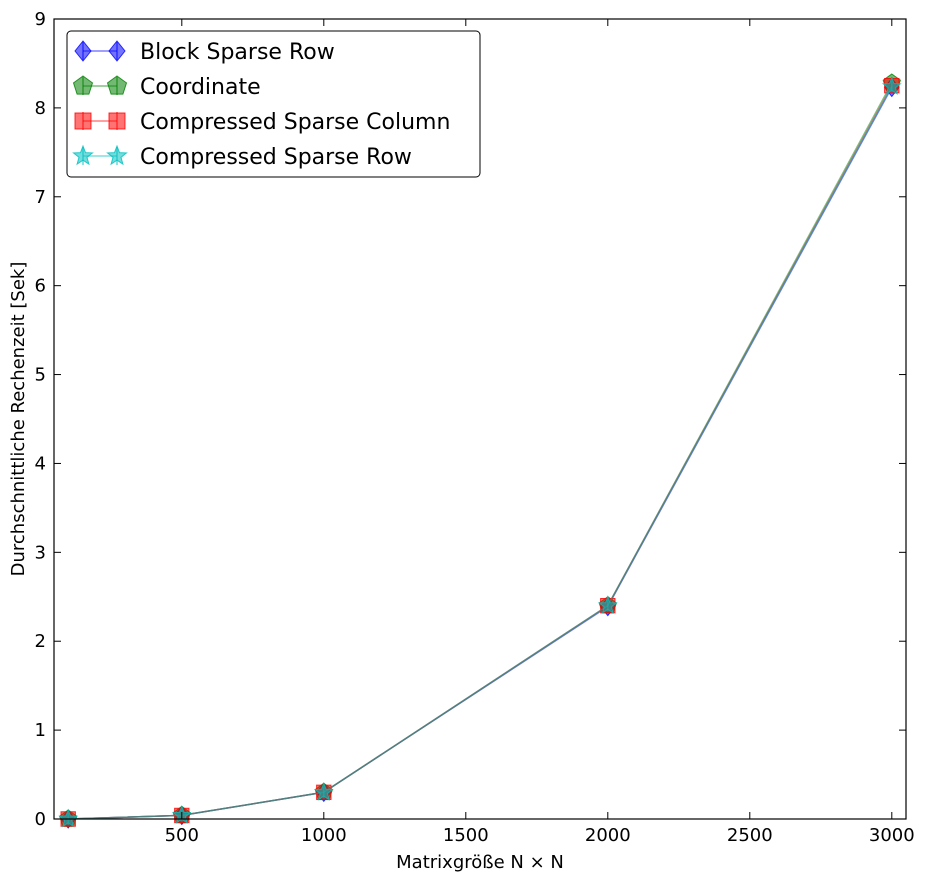  What do you see at coordinates (750, 835) in the screenshot?
I see `x-tick-label: 2500` at bounding box center [750, 835].